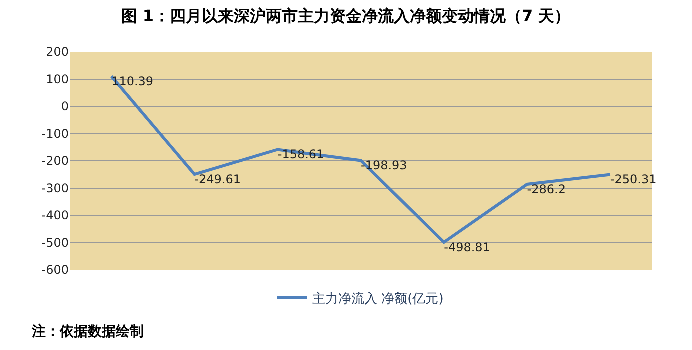  What do you see at coordinates (467, 247) in the screenshot?
I see `data-label: -498.81` at bounding box center [467, 247].